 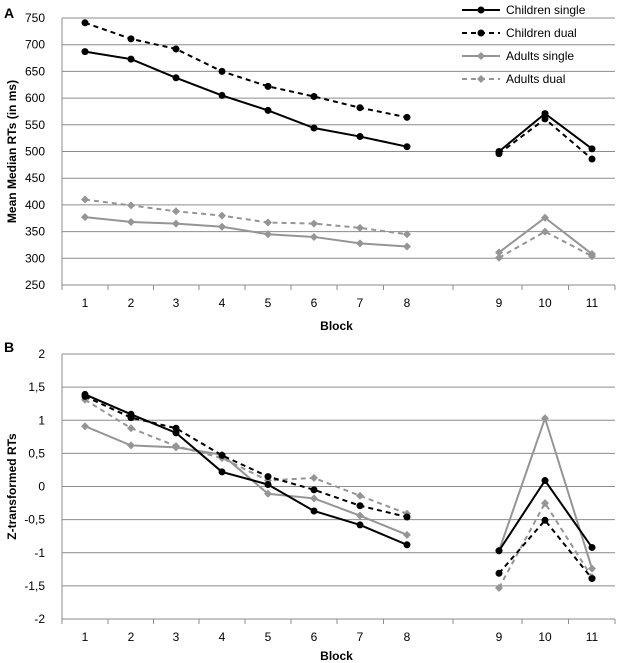 What do you see at coordinates (131, 637) in the screenshot?
I see `x-tick-label: 2` at bounding box center [131, 637].